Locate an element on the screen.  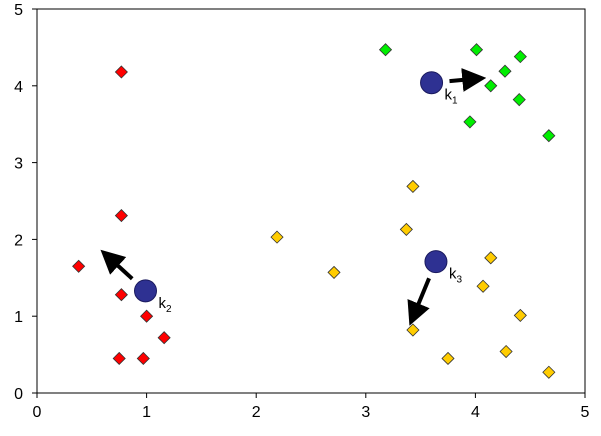
centroid-label-subscript: 1 is located at coordinates (455, 101).